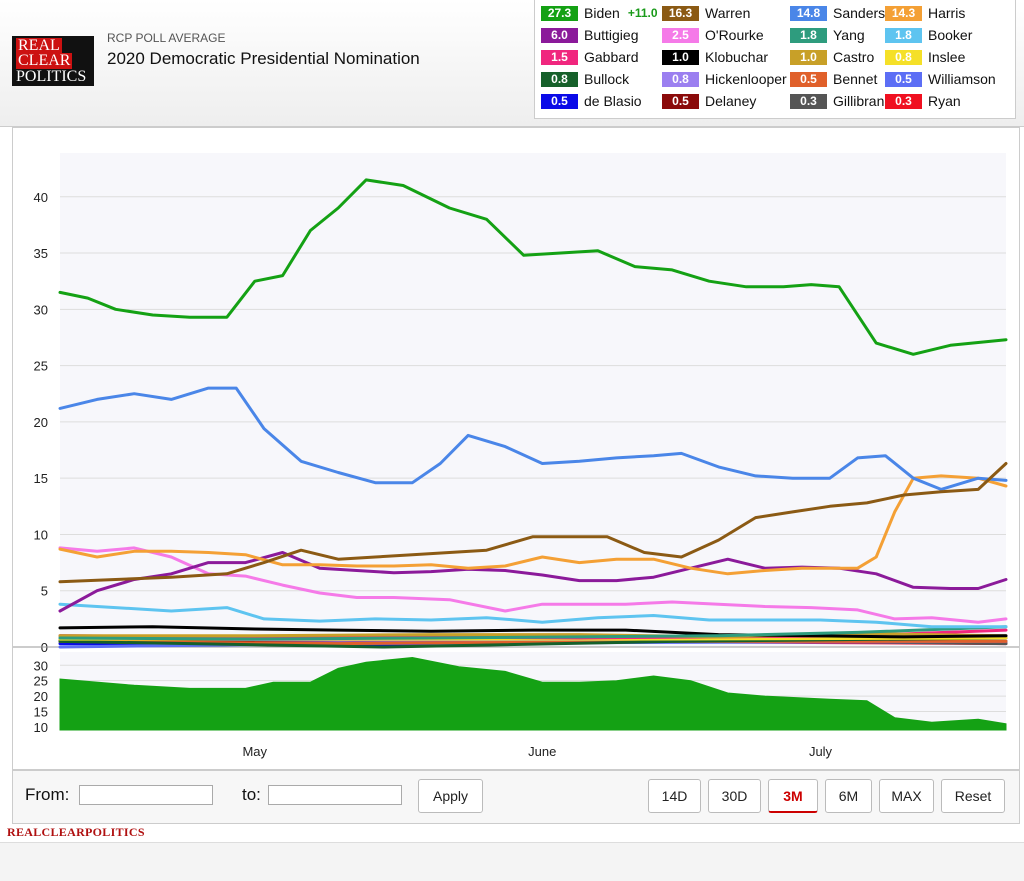  I want to click on y-tick-label: 15, so click(41, 478).